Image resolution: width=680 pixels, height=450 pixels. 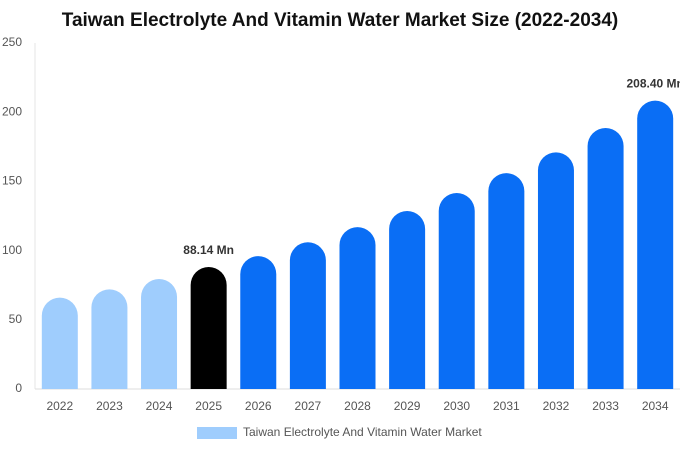 What do you see at coordinates (208, 406) in the screenshot?
I see `x-tick-label: 2025` at bounding box center [208, 406].